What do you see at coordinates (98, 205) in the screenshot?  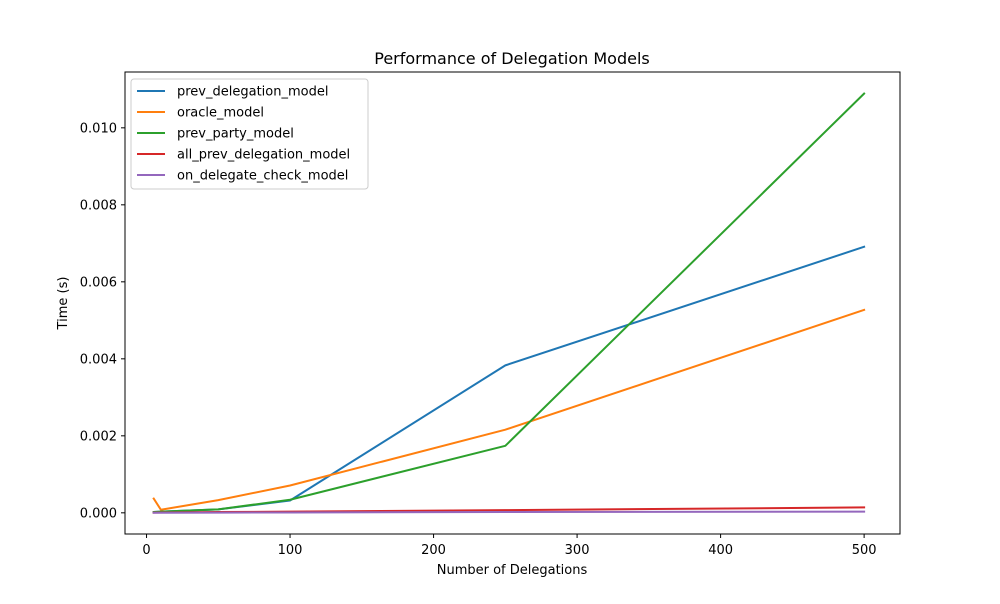 I see `y-tick-label: 0.008` at bounding box center [98, 205].